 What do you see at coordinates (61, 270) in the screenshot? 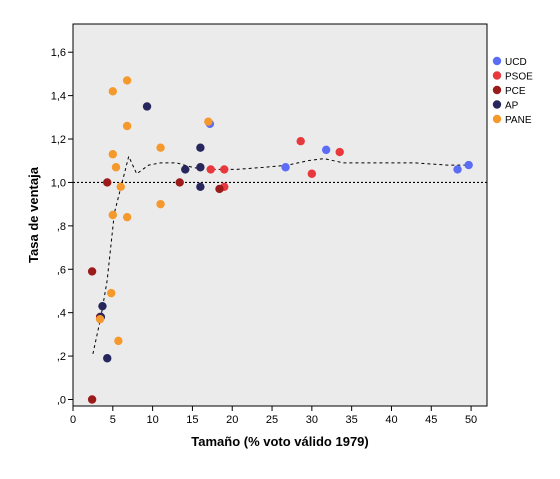
I see `y-tick-label: ,6` at bounding box center [61, 270].